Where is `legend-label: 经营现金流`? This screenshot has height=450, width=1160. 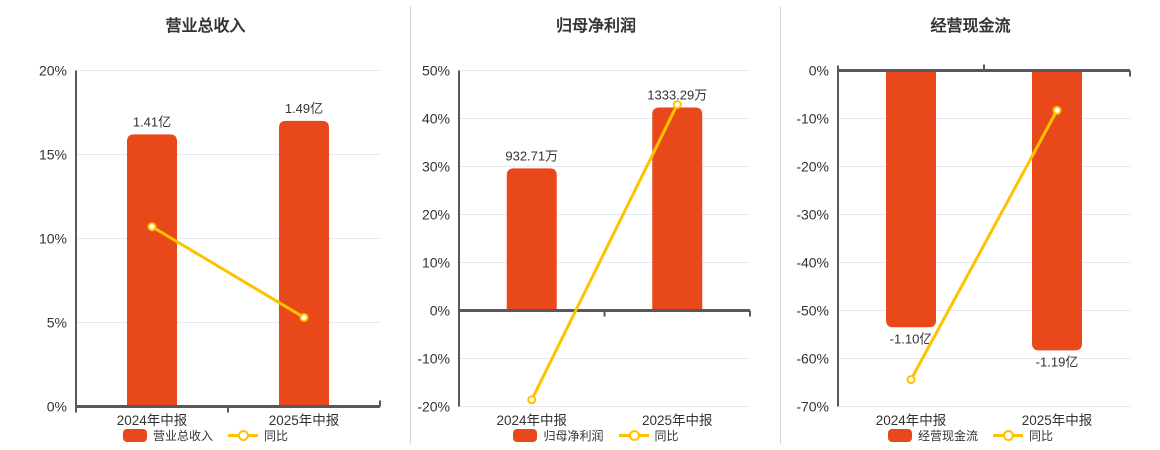
legend-label: 经营现金流 is located at coordinates (947, 436).